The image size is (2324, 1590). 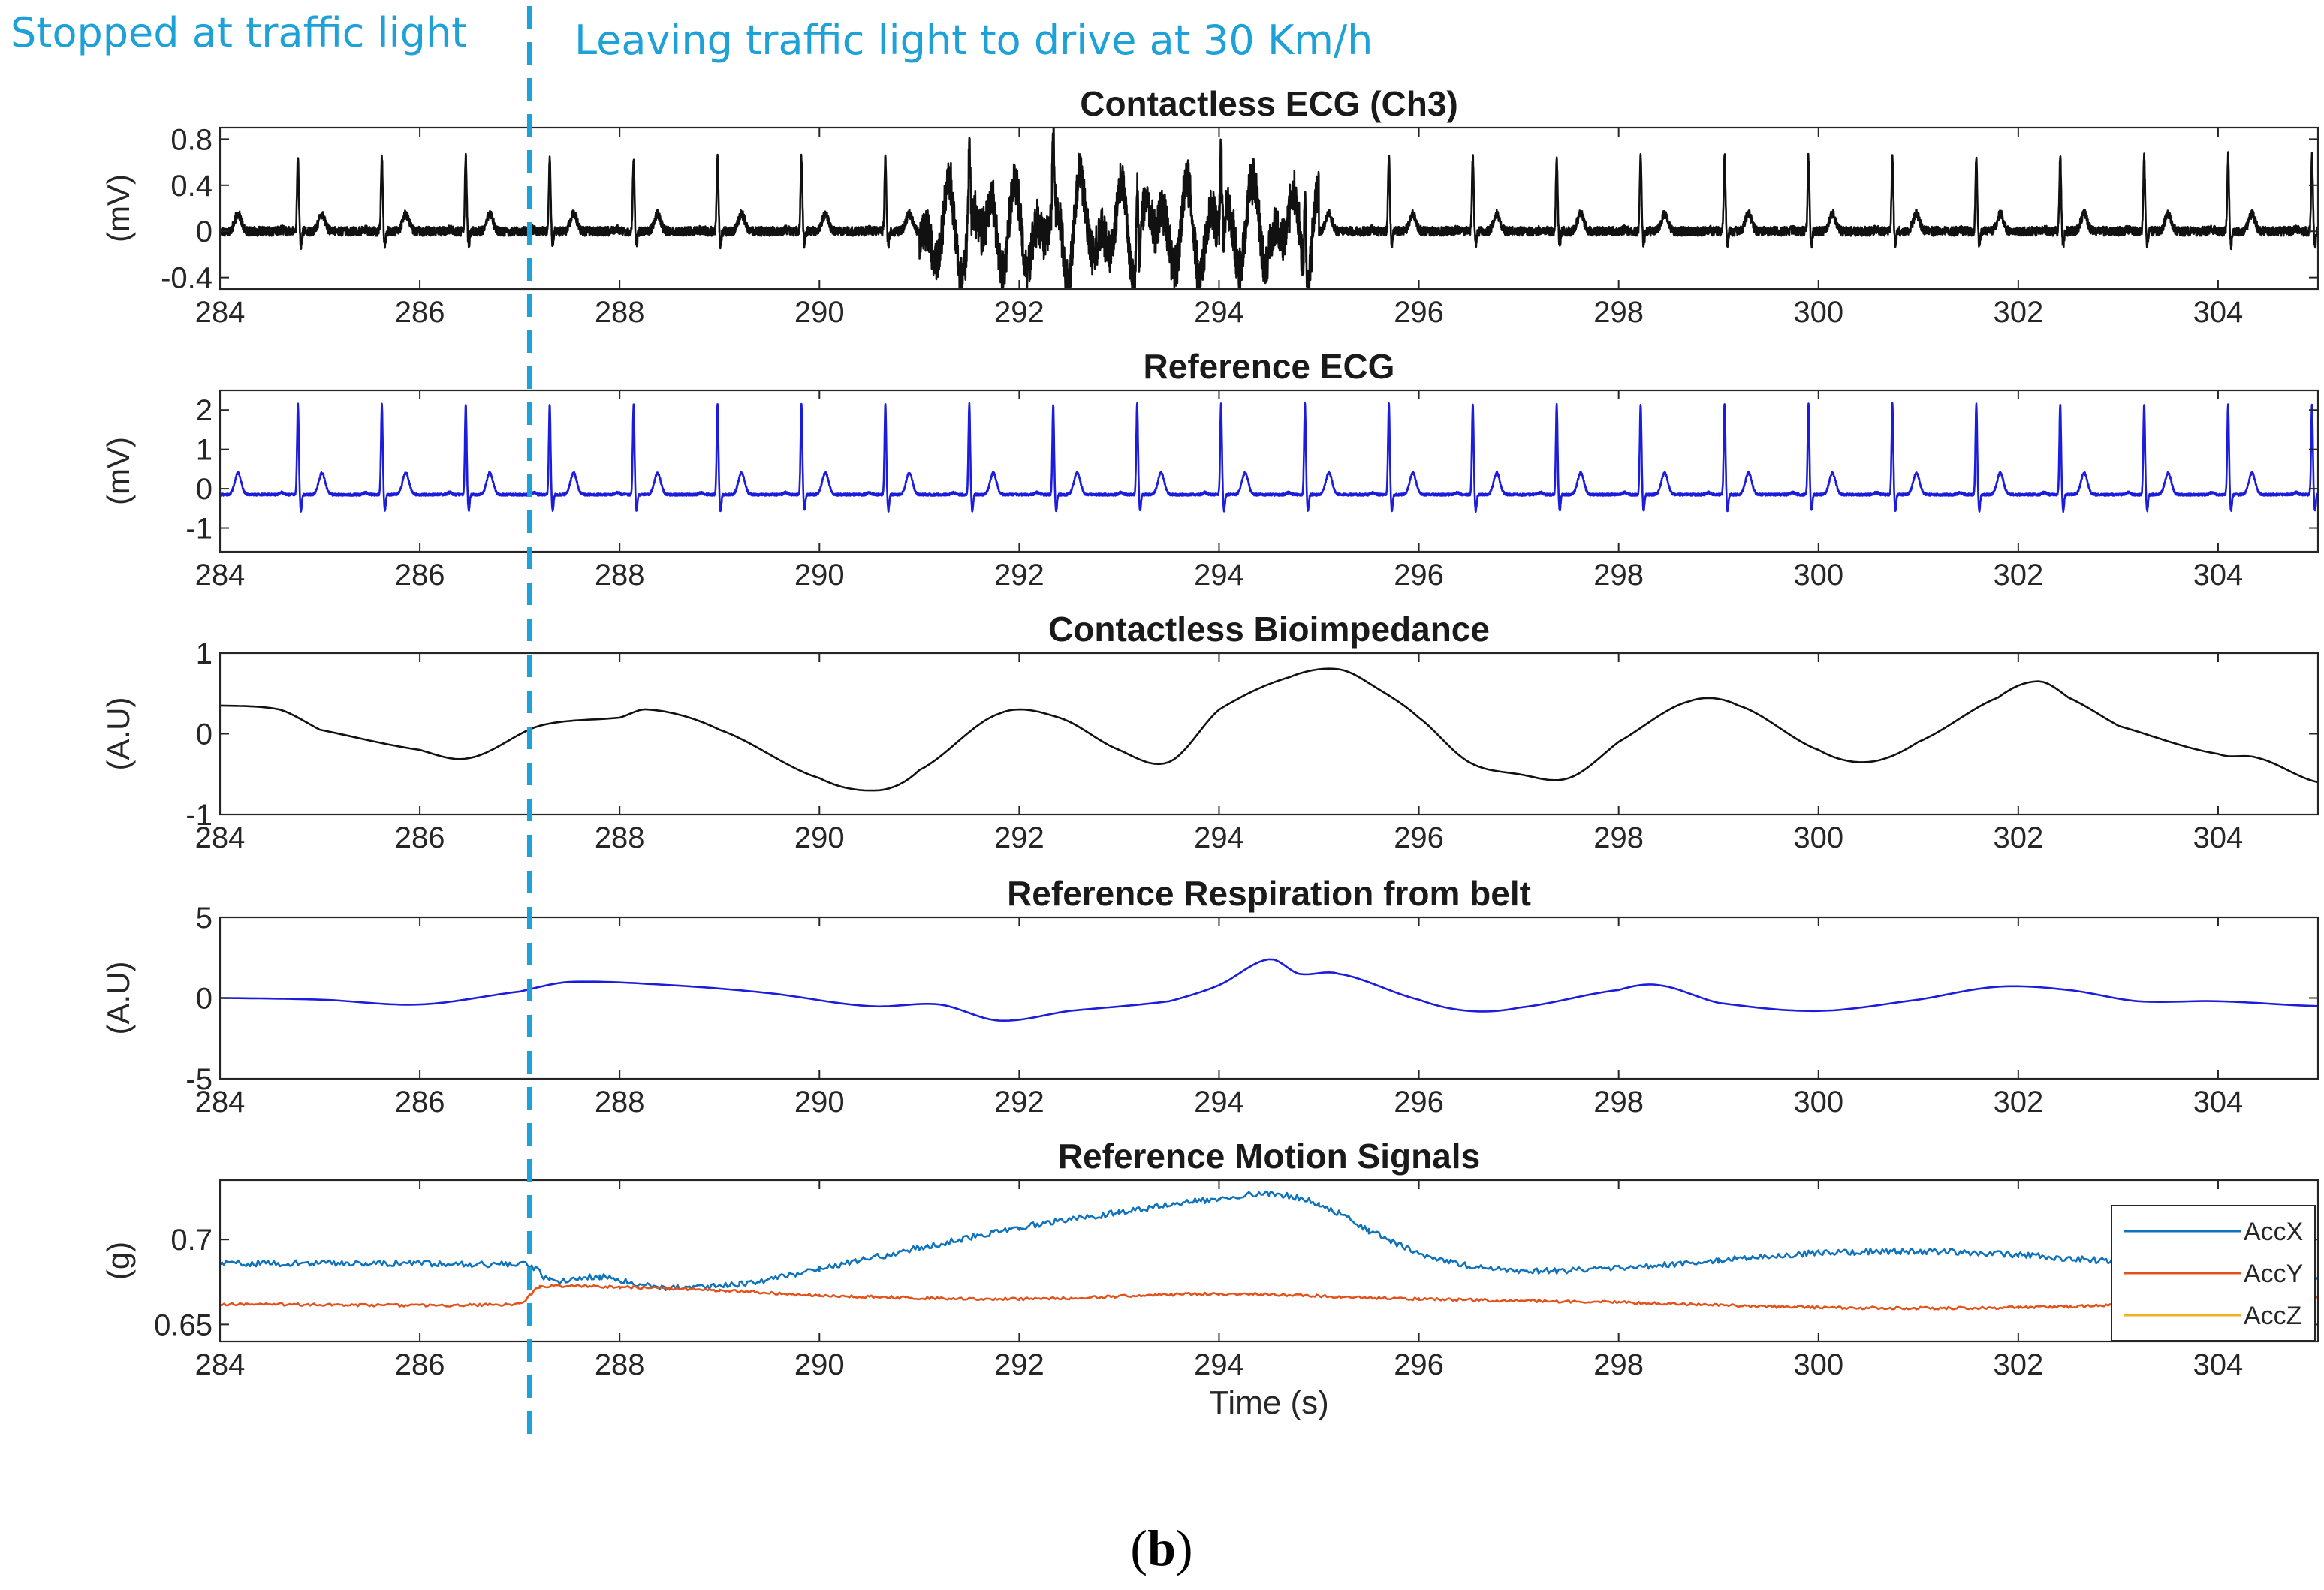 I want to click on caption-letter: b, so click(x=1161, y=1547).